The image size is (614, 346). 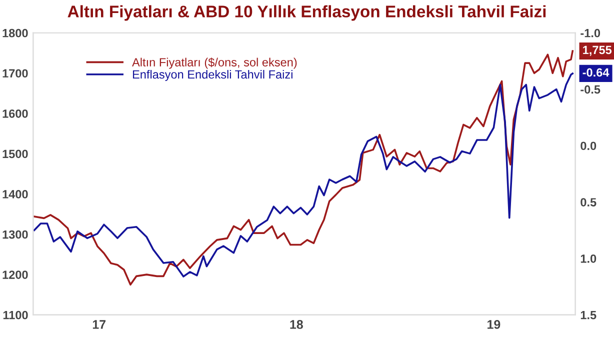 What do you see at coordinates (590, 33) in the screenshot?
I see `y2-tick-label: -1.0` at bounding box center [590, 33].